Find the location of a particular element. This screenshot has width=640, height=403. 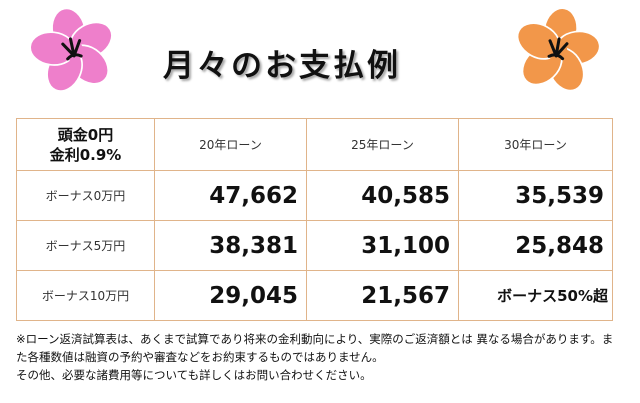

table-corner-cell: 頭金0円 金利0.9% is located at coordinates (85, 144).